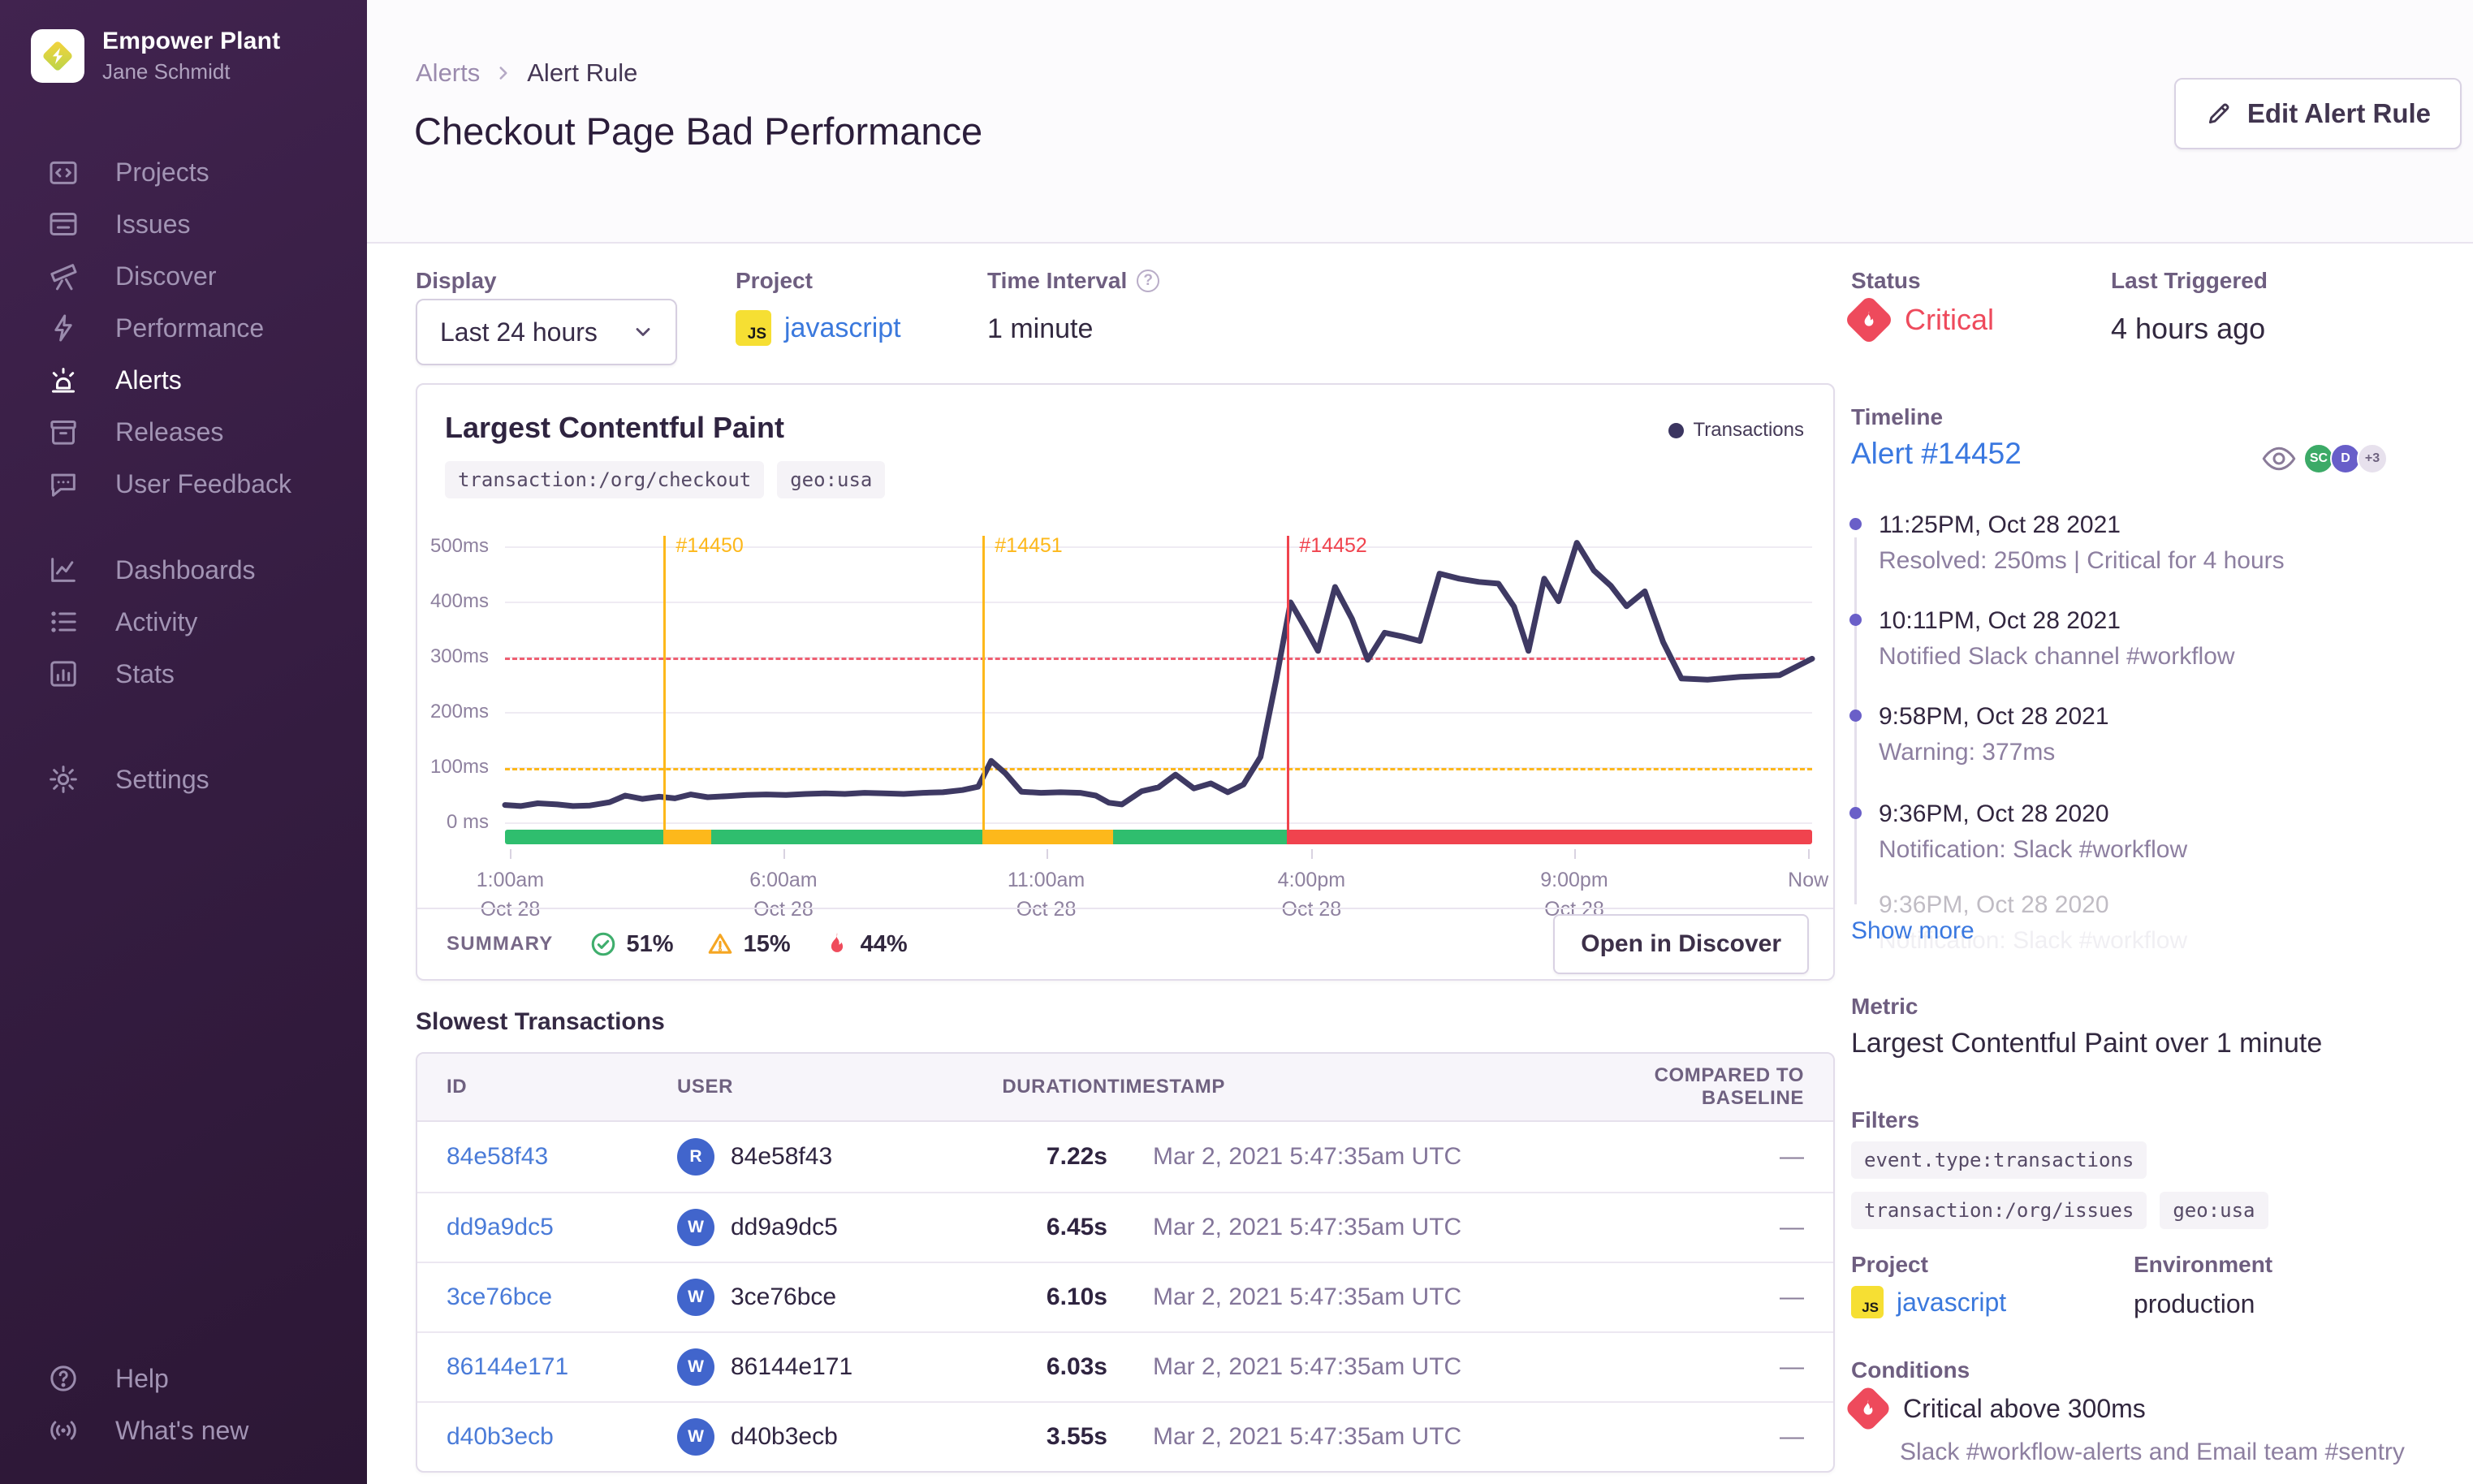 This screenshot has width=2473, height=1484. What do you see at coordinates (63, 622) in the screenshot?
I see `activity-icon` at bounding box center [63, 622].